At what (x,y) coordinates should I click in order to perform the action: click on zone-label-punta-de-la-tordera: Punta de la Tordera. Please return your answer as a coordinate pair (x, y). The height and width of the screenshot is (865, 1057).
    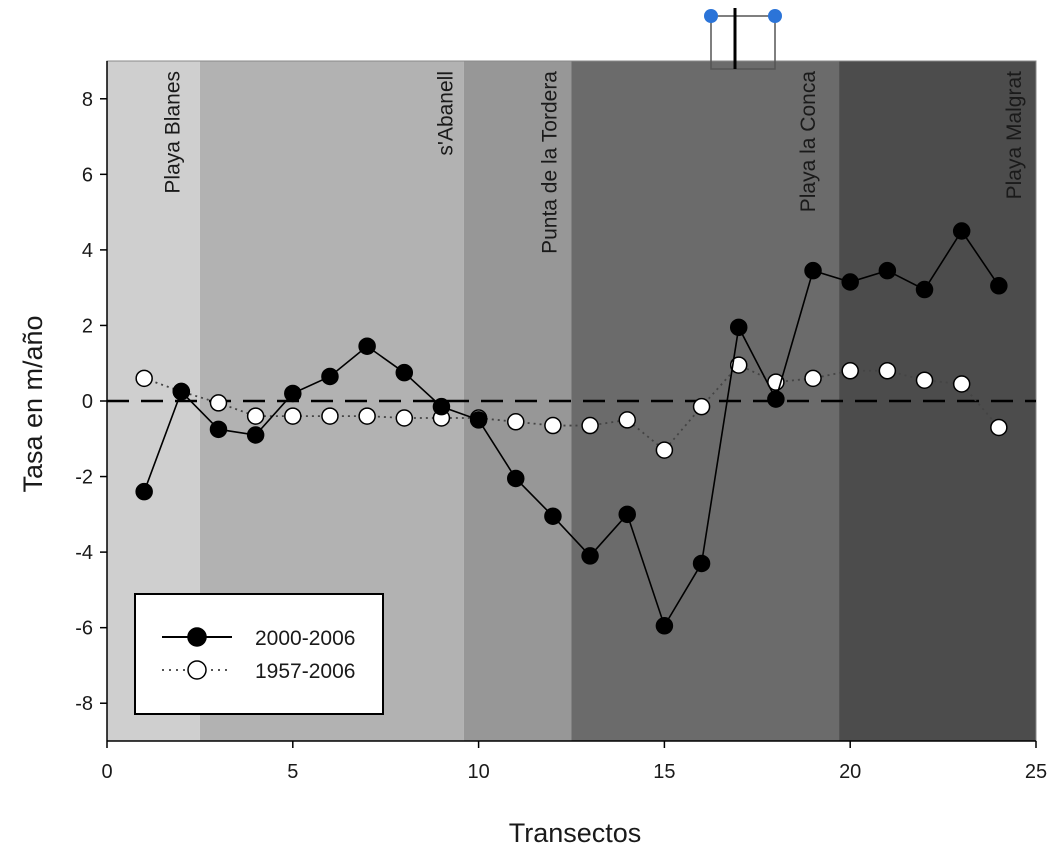
    Looking at the image, I should click on (550, 162).